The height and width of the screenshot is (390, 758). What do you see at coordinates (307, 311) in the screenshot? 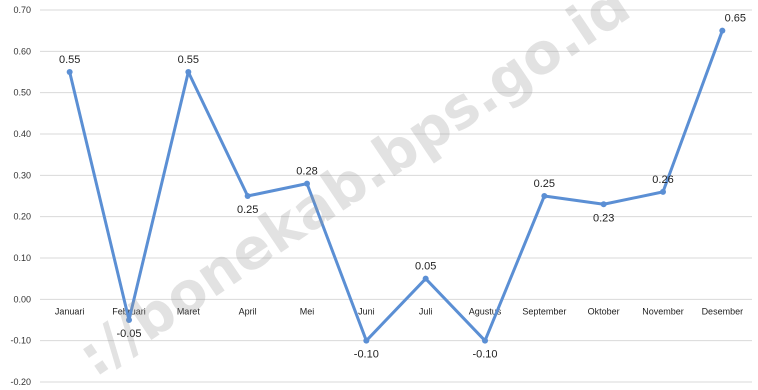
I see `x-tick-label: Mei` at bounding box center [307, 311].